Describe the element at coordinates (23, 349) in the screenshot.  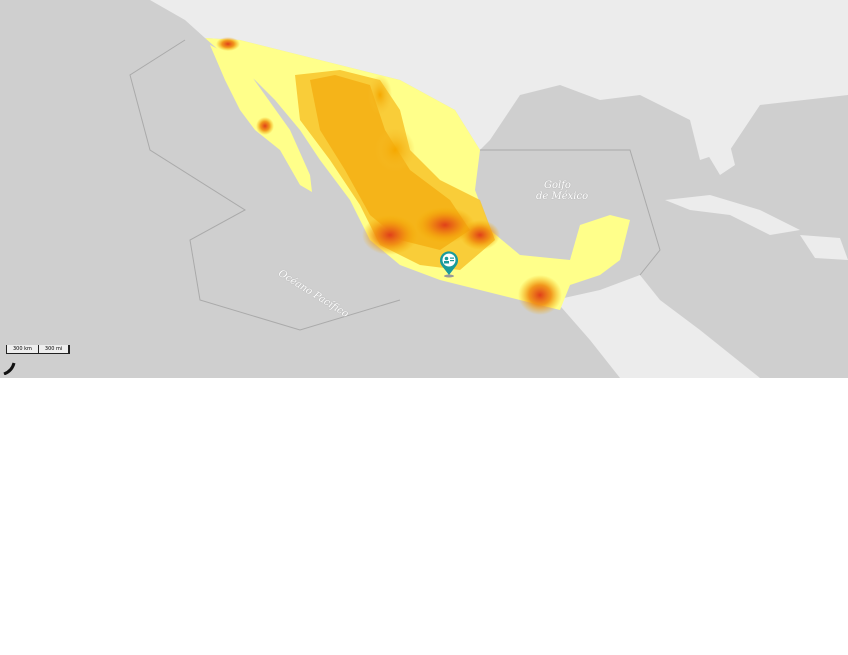
I see `scale-km: 300 km` at that location.